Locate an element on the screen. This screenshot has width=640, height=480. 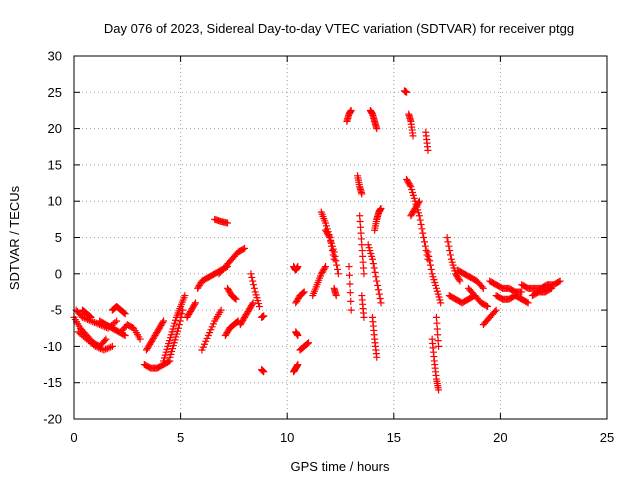
y-tick-label: -5 is located at coordinates (56, 310).